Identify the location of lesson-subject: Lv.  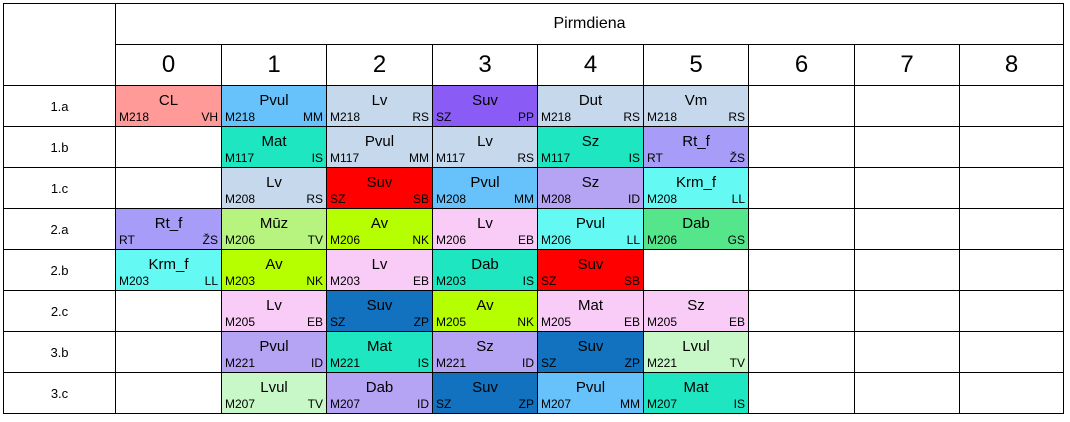
(485, 223).